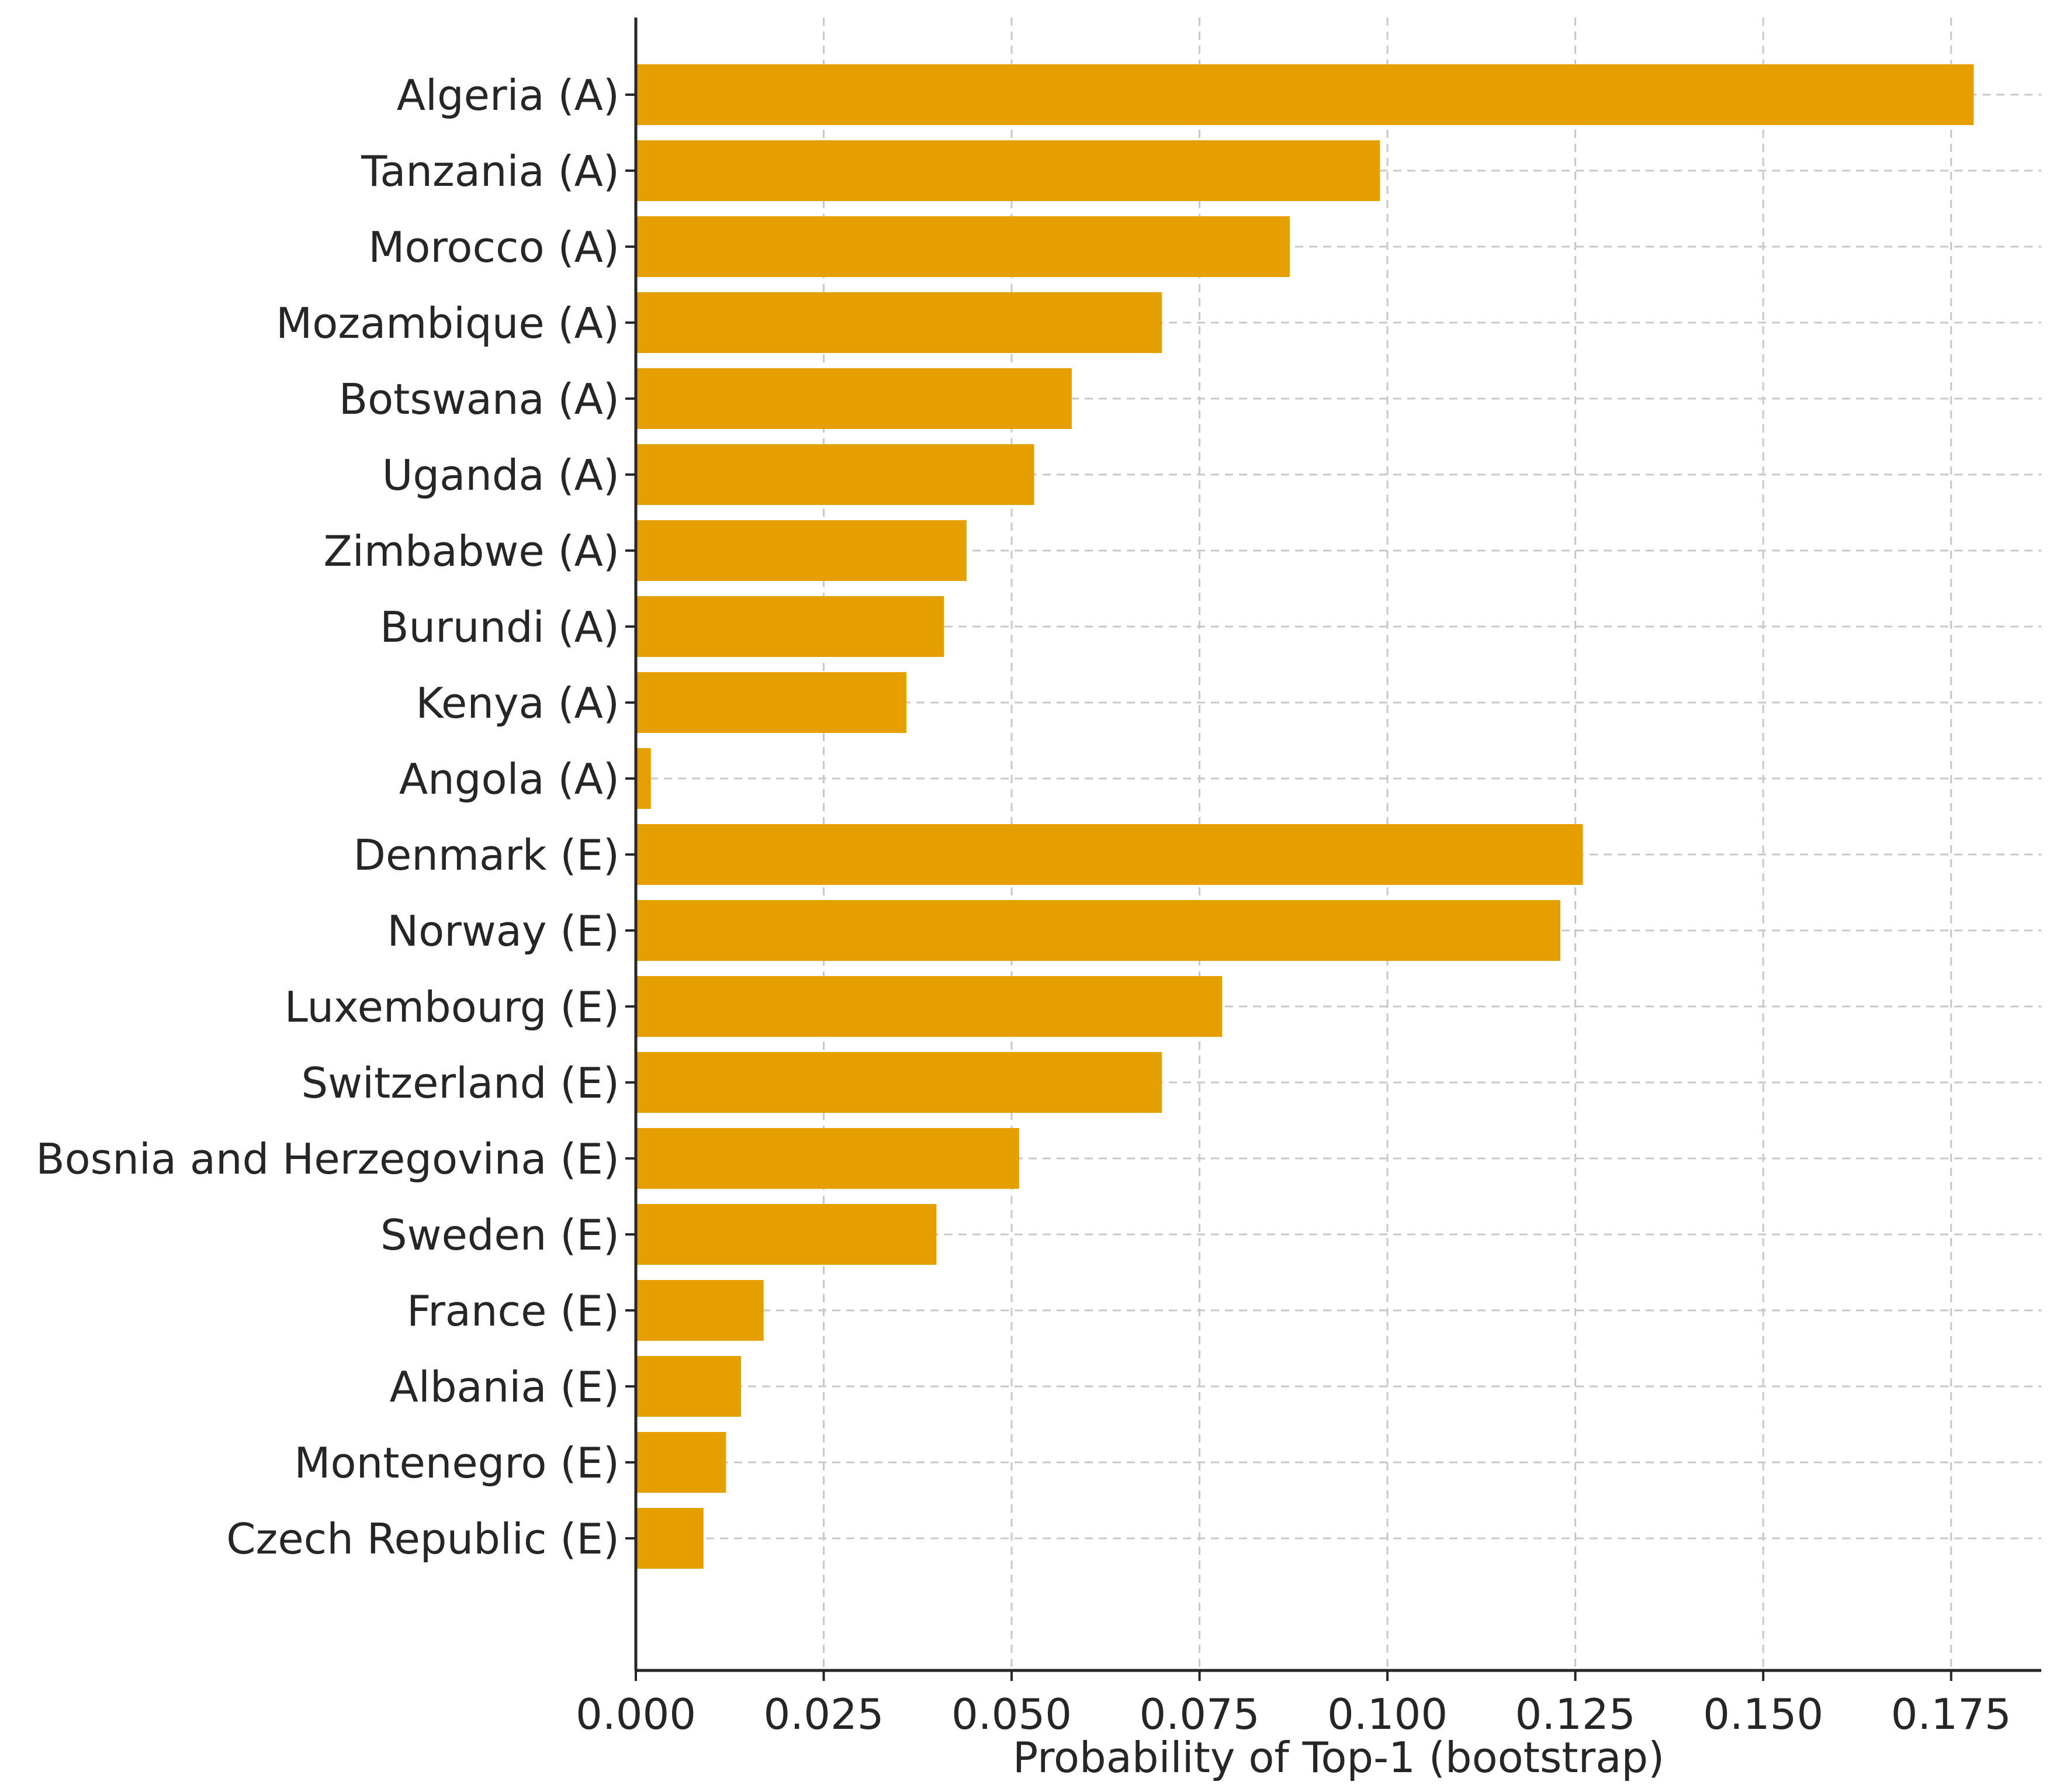 Image resolution: width=2053 pixels, height=1792 pixels. Describe the element at coordinates (503, 931) in the screenshot. I see `y-tick-label: Norway (E)` at that location.